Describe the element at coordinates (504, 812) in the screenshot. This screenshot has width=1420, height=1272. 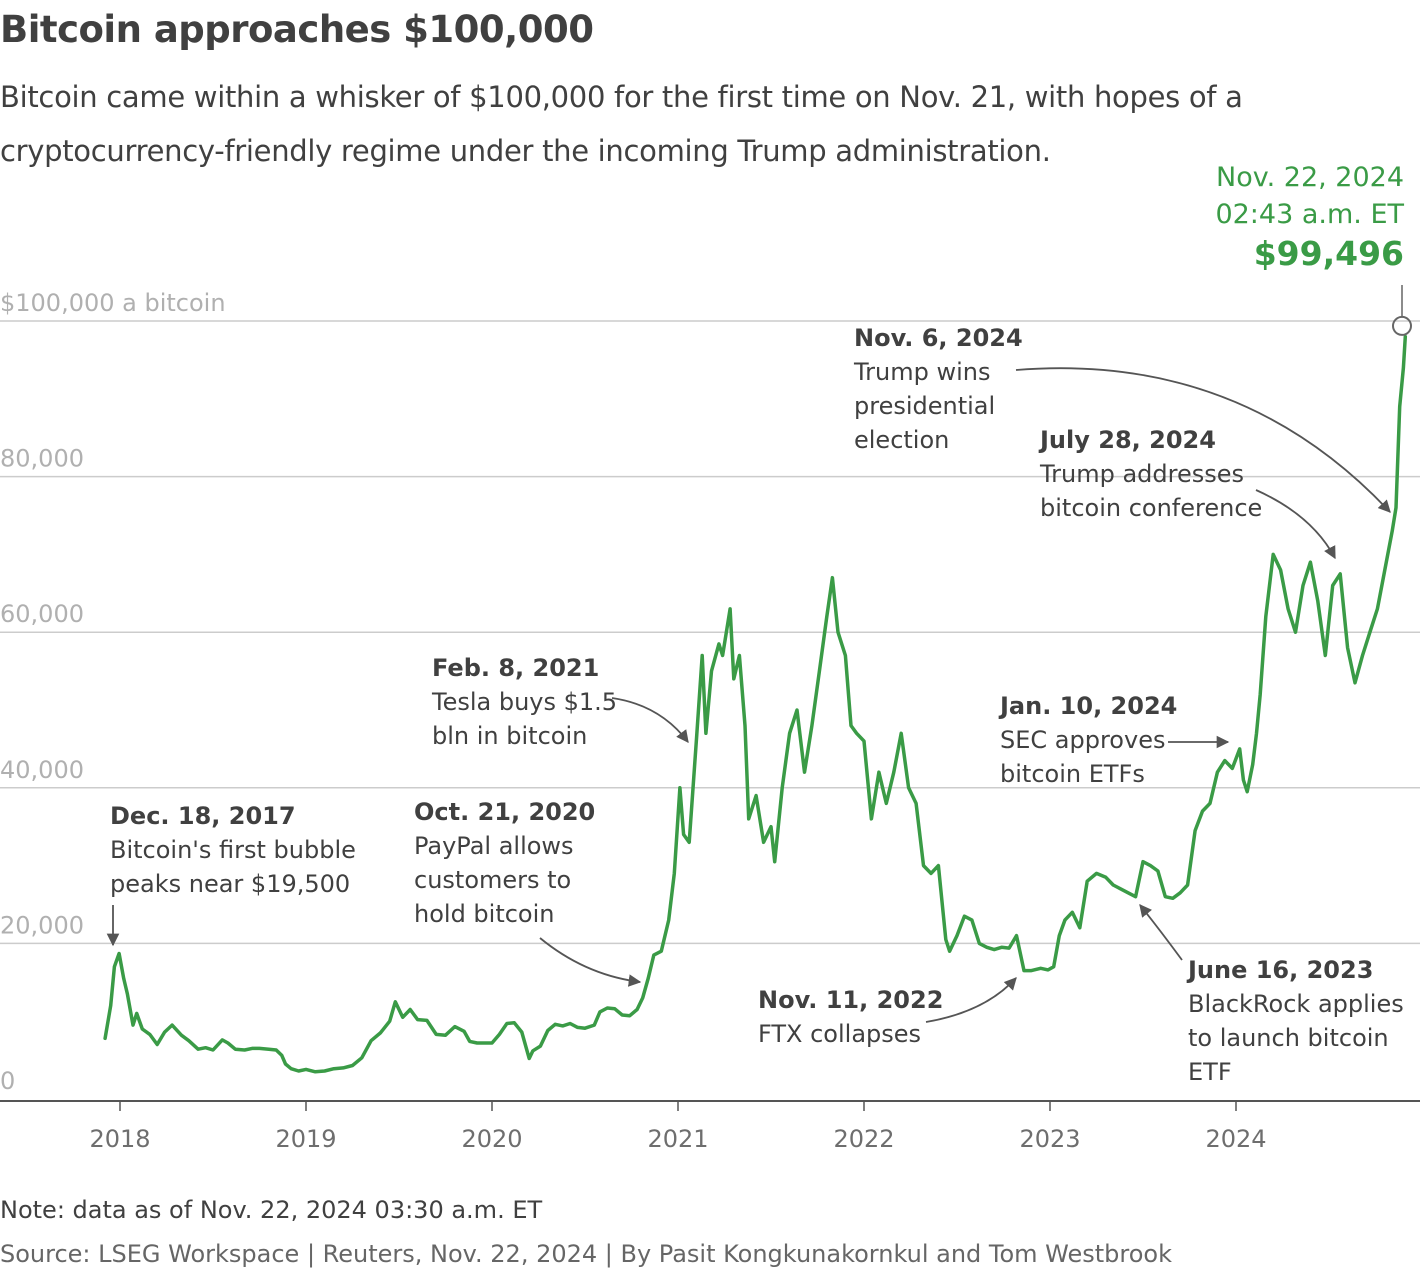
I see `annotation-date: Oct. 21, 2020` at that location.